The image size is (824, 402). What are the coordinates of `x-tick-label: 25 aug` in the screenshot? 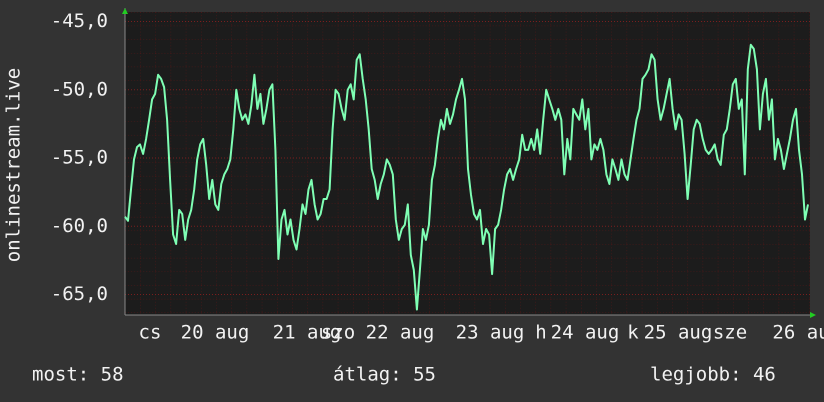 It's located at (678, 333).